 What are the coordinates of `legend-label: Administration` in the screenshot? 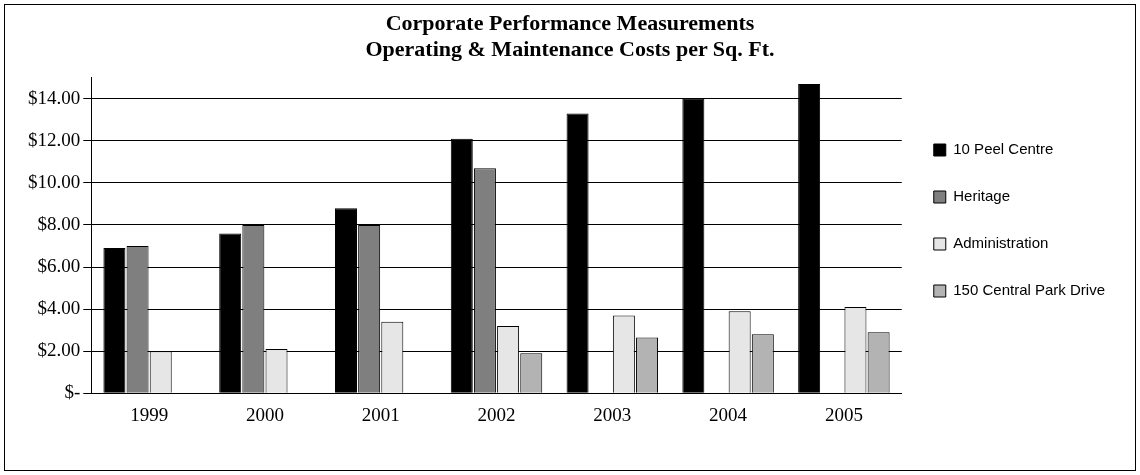 It's located at (1001, 243).